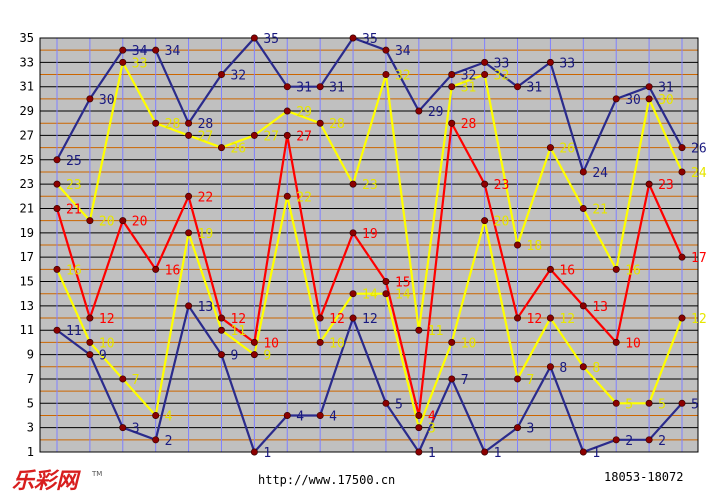 The width and height of the screenshot is (714, 502). Describe the element at coordinates (27, 208) in the screenshot. I see `y-tick-label: 21` at that location.